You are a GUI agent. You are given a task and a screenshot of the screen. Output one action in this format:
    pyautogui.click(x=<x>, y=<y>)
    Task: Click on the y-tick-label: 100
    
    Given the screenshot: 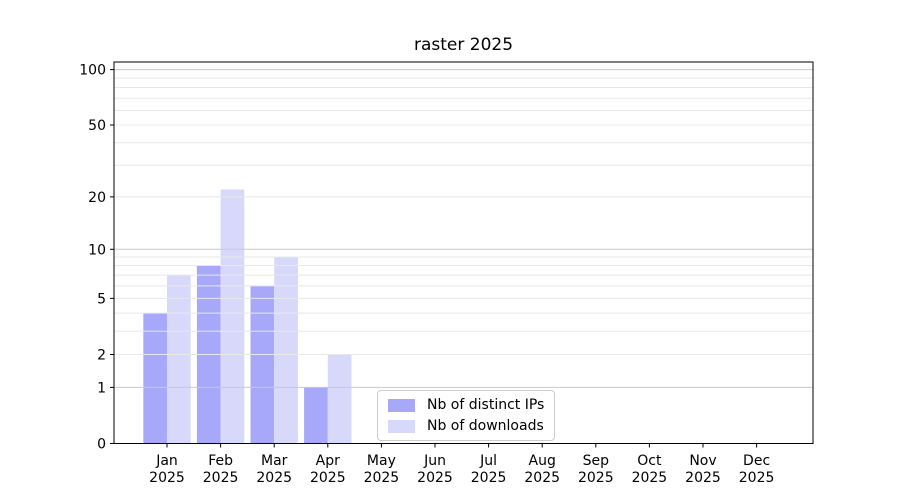 What is the action you would take?
    pyautogui.click(x=92, y=71)
    